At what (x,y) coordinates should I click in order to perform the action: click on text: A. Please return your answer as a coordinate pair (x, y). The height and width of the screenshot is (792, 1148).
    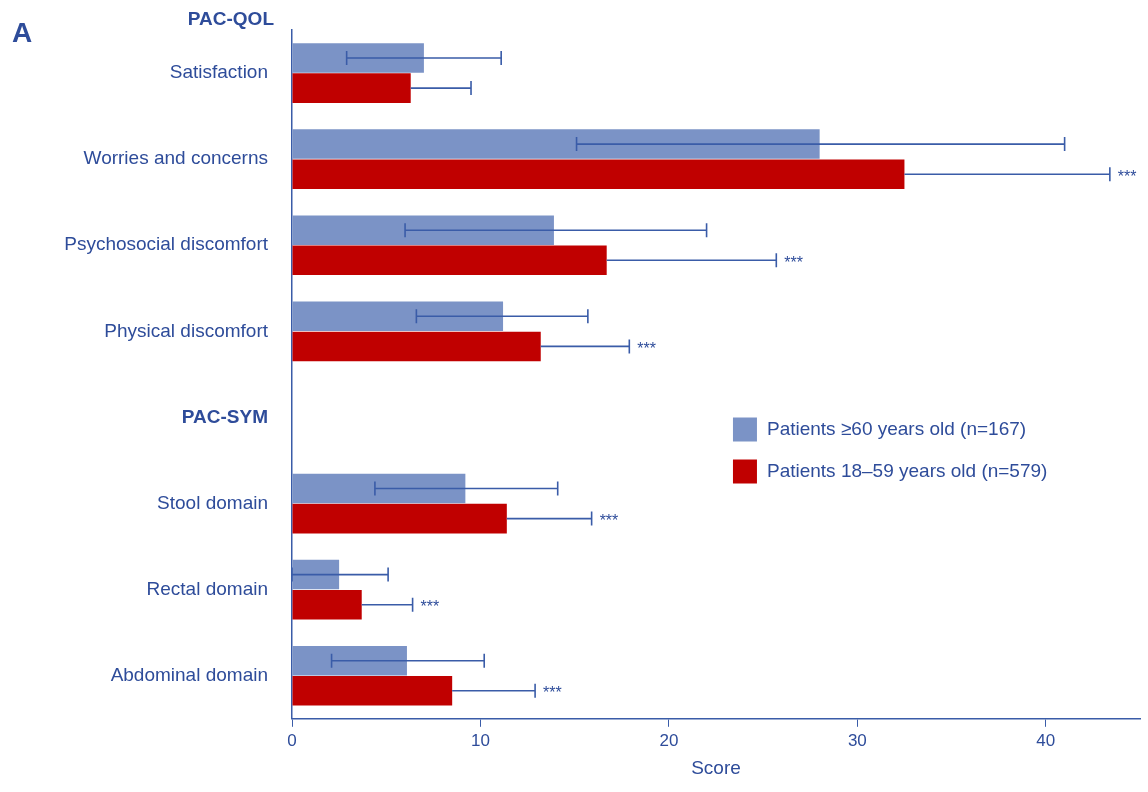
    Looking at the image, I should click on (22, 32).